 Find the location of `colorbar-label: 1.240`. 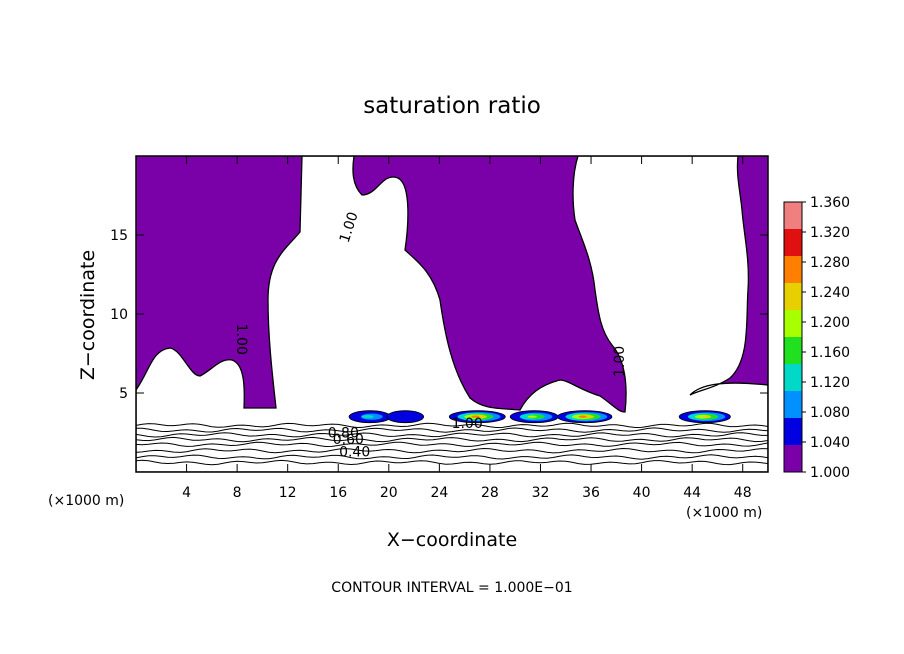

colorbar-label: 1.240 is located at coordinates (830, 293).